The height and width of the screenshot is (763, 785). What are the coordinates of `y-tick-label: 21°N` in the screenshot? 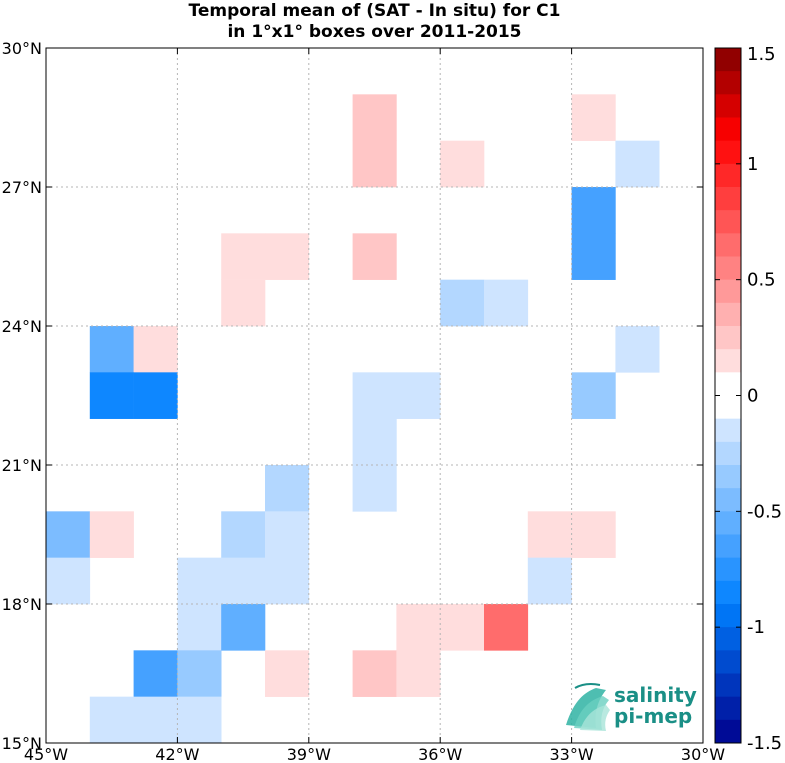 It's located at (22, 465).